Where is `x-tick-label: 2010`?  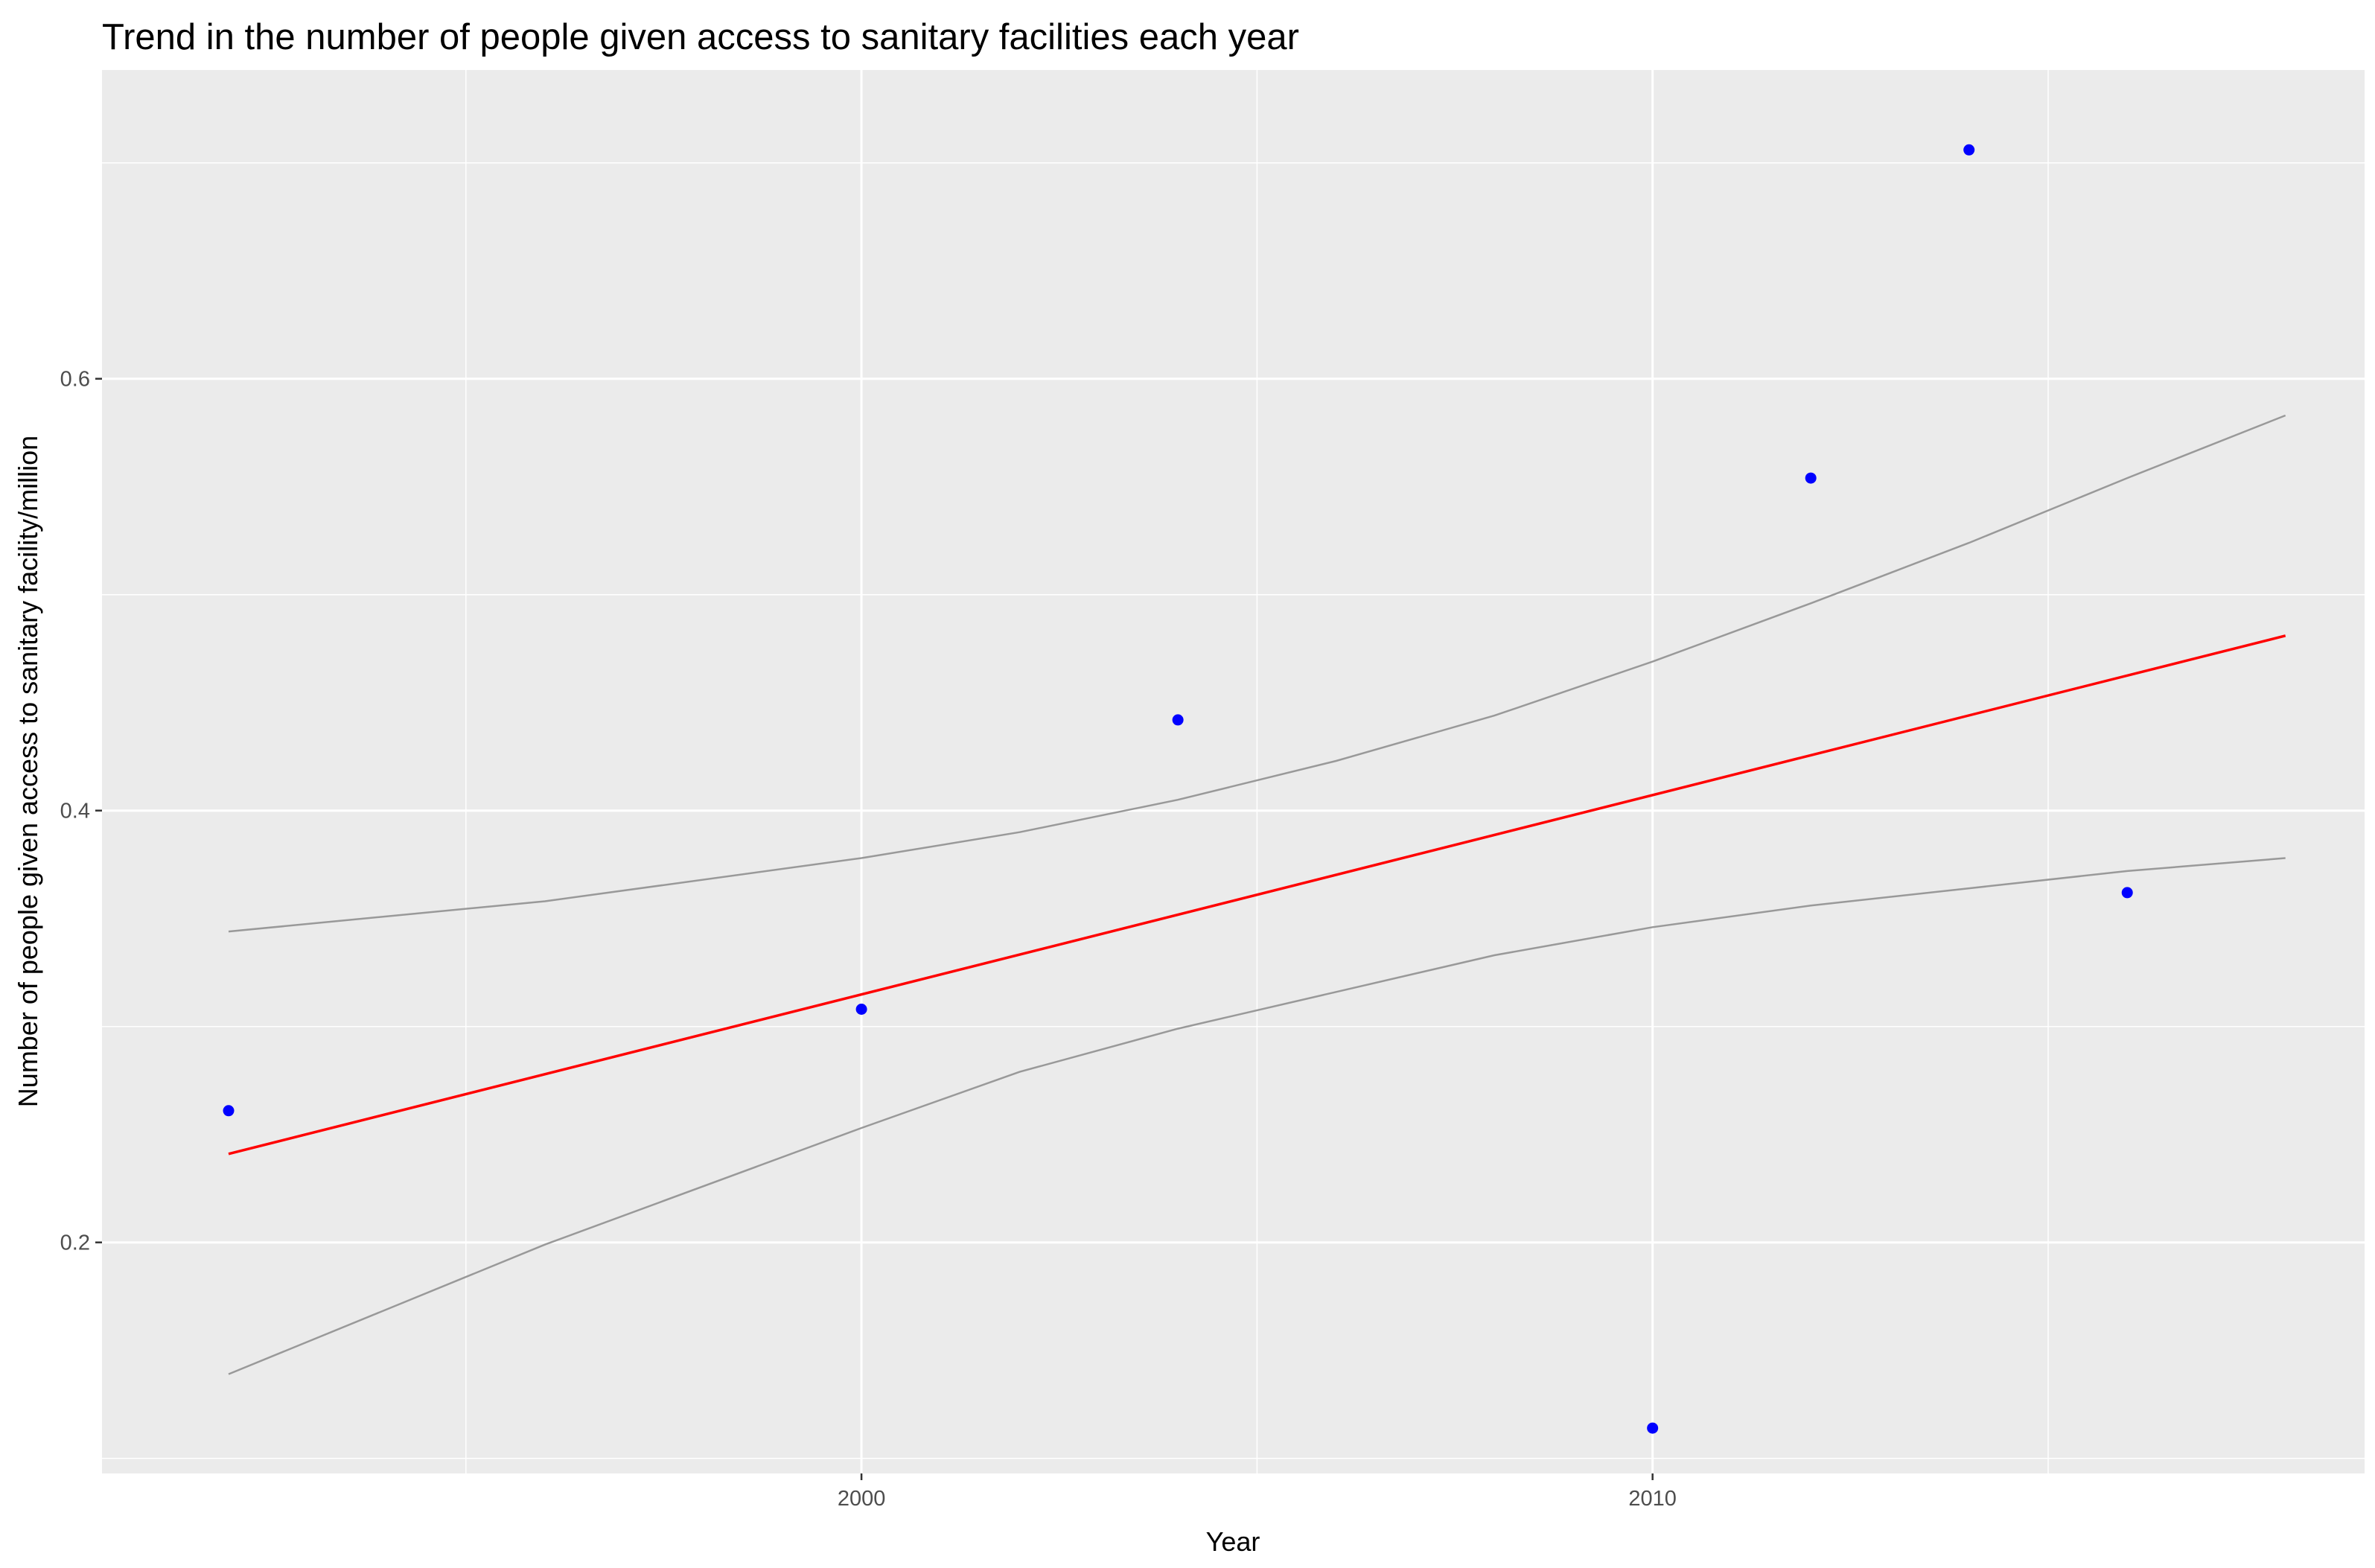
x-tick-label: 2010 is located at coordinates (1652, 1499).